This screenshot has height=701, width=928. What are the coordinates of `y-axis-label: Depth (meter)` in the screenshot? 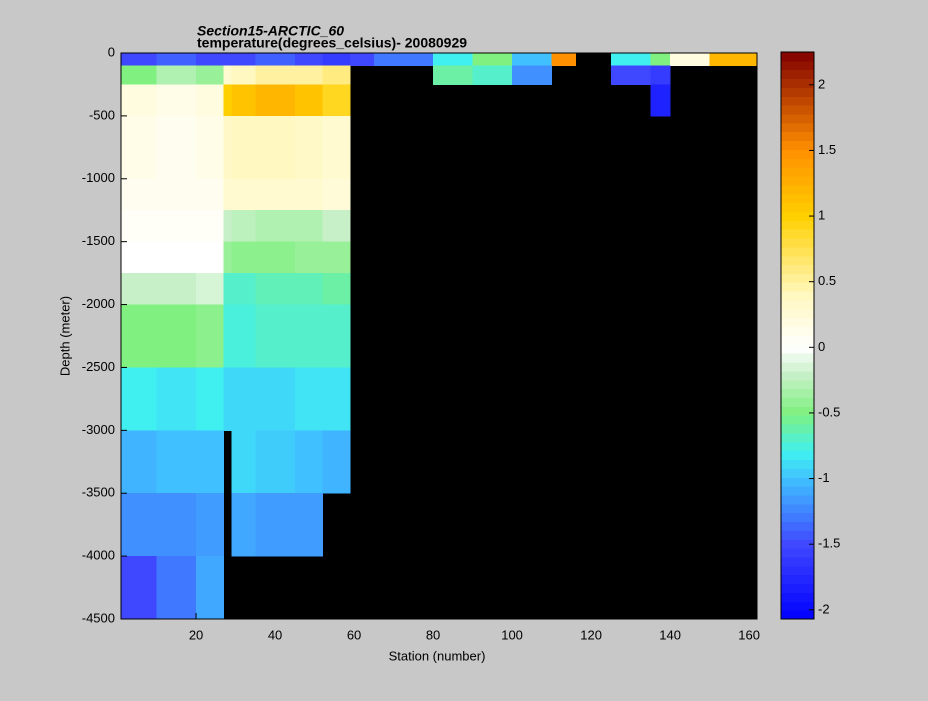 It's located at (64, 336).